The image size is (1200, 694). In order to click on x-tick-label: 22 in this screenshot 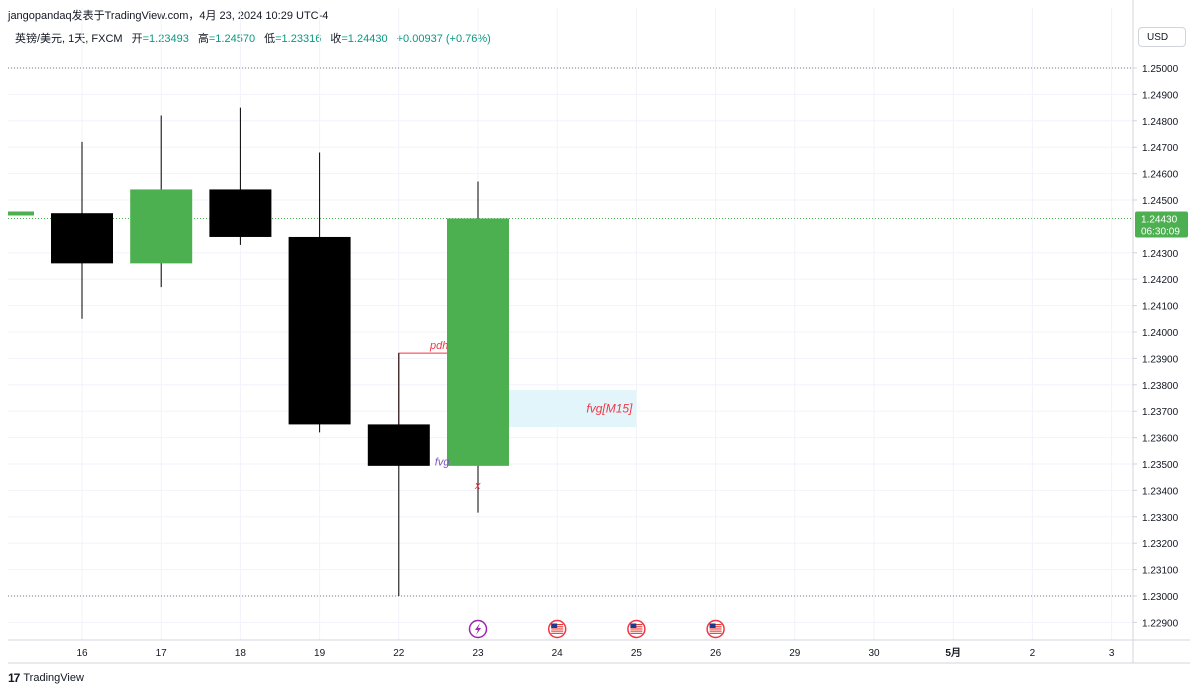, I will do `click(399, 653)`.